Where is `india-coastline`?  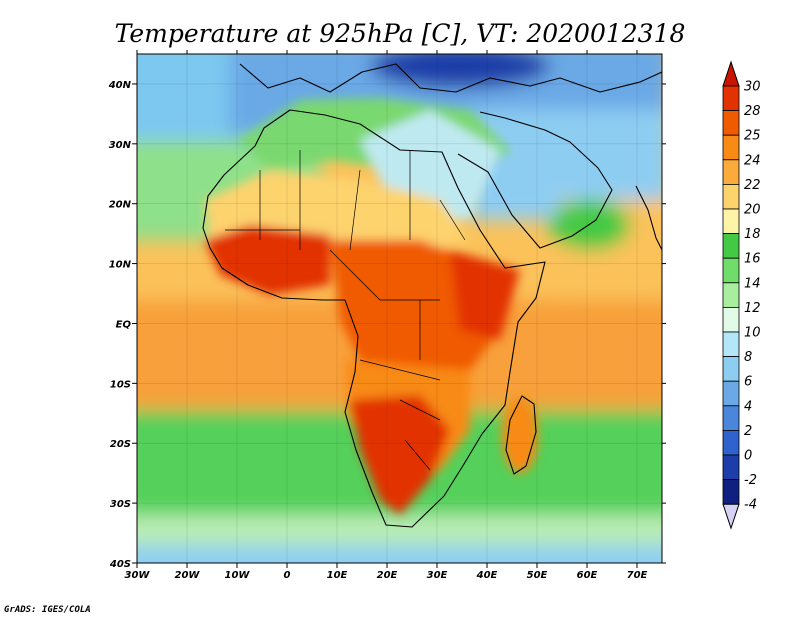
india-coastline is located at coordinates (648, 218).